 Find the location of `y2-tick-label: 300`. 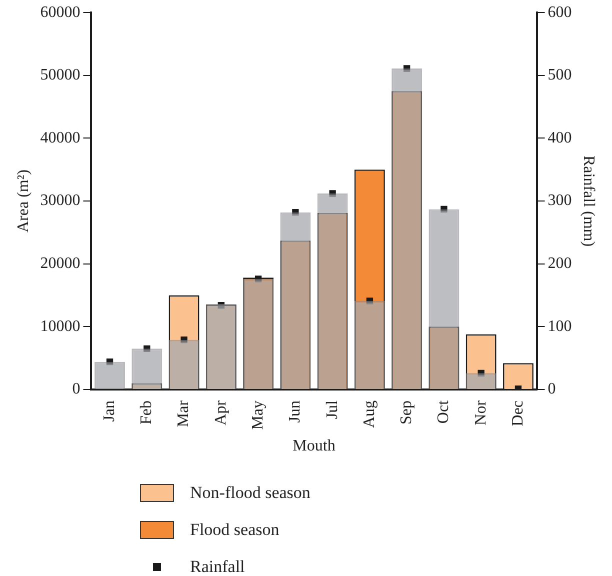

y2-tick-label: 300 is located at coordinates (560, 201).